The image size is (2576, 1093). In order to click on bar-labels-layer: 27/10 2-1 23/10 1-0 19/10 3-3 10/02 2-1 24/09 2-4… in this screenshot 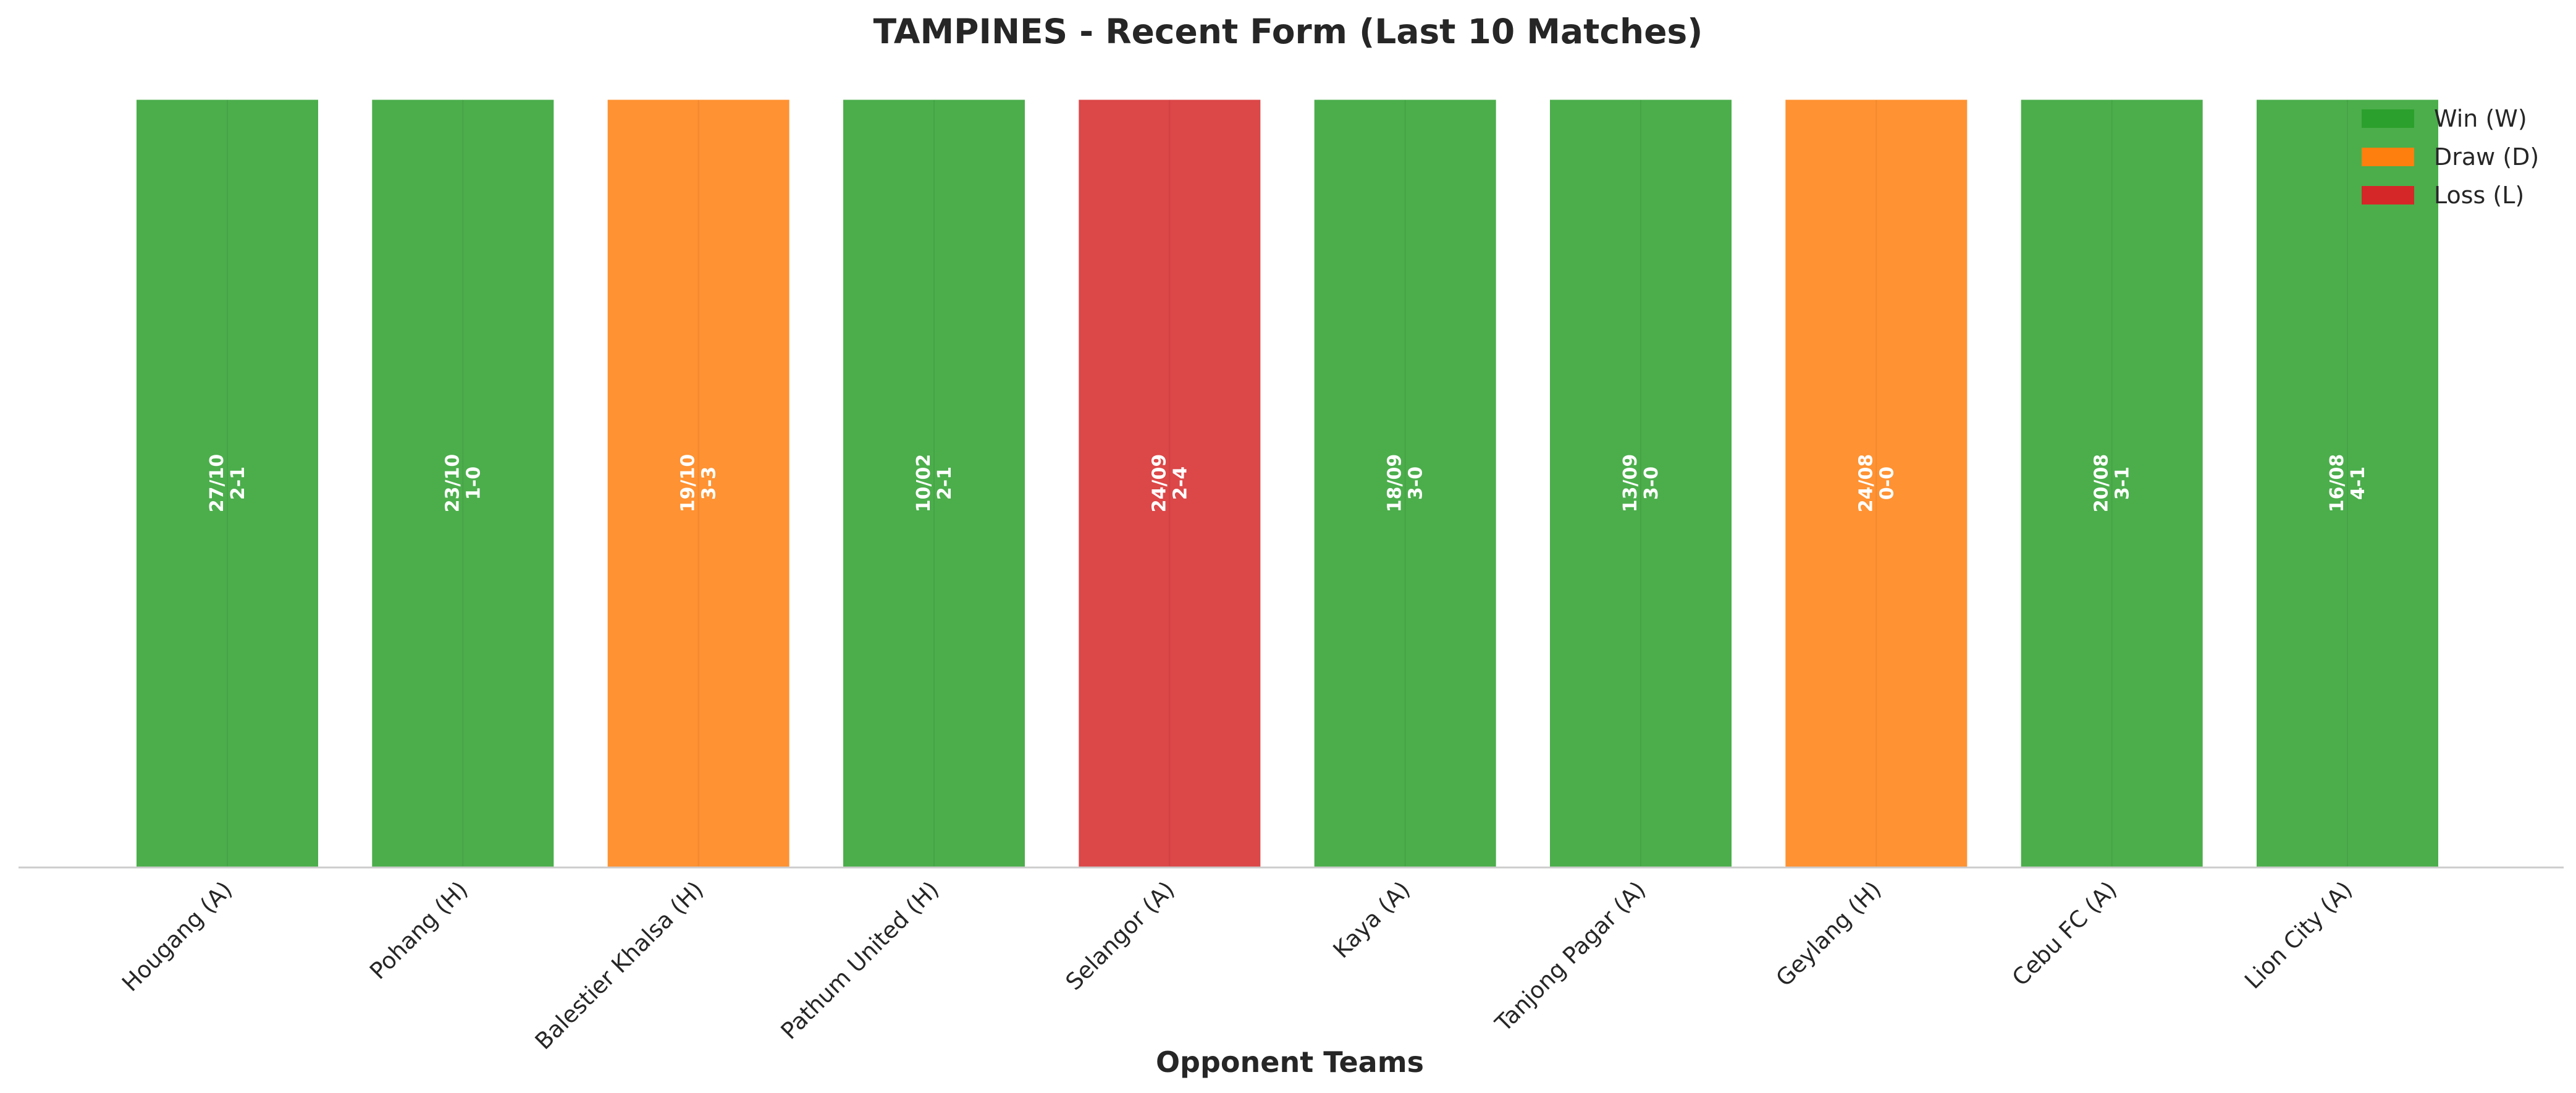, I will do `click(1287, 483)`.